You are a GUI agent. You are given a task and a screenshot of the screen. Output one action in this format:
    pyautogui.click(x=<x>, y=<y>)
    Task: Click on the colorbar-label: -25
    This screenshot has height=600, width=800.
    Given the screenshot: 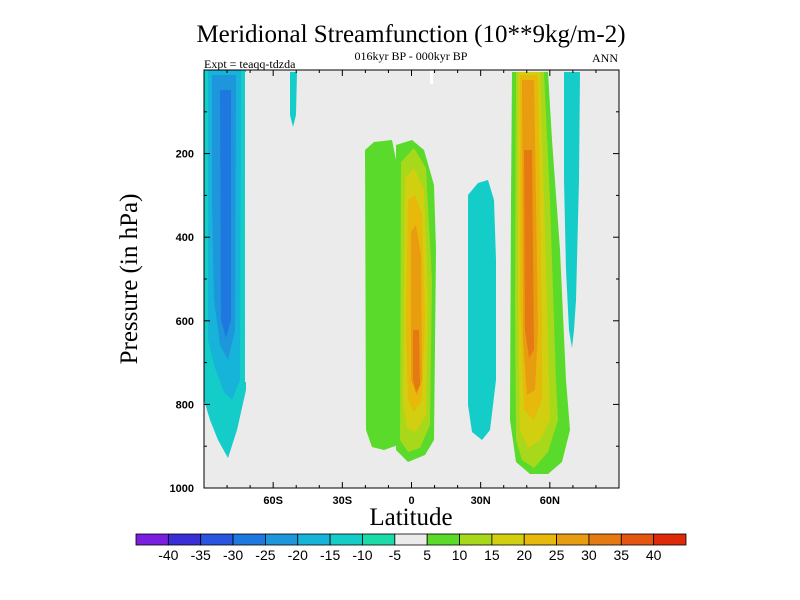 What is the action you would take?
    pyautogui.click(x=265, y=555)
    